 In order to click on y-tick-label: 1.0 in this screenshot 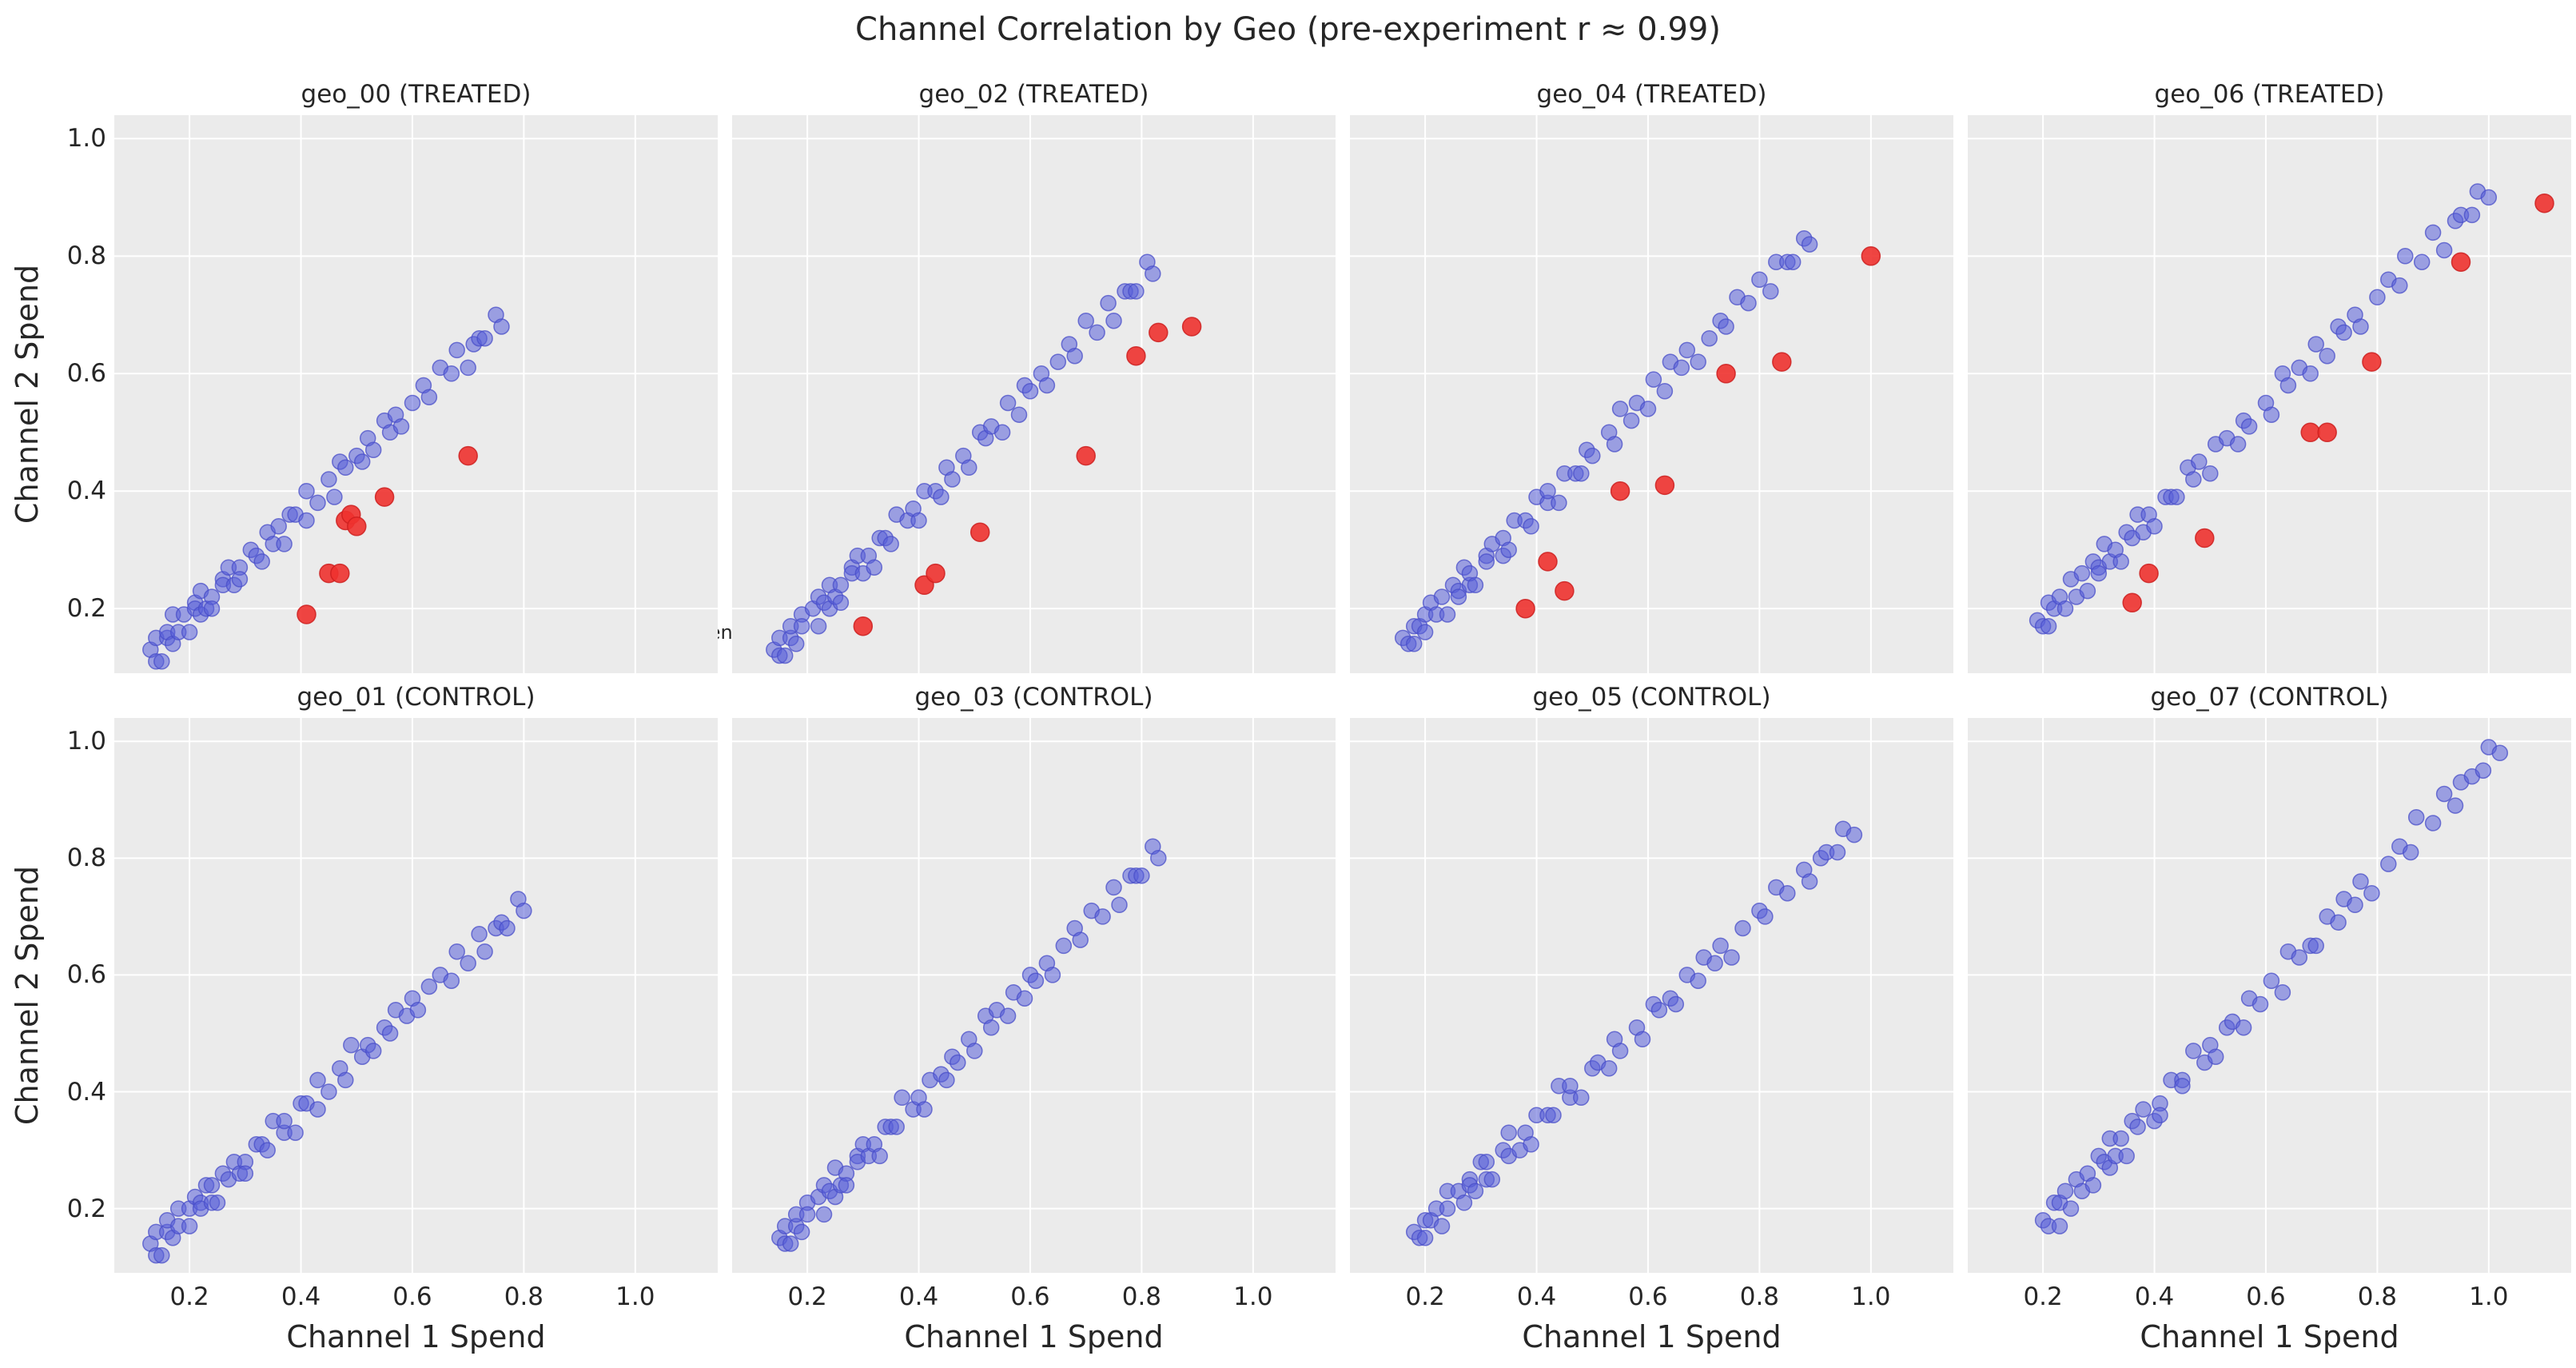, I will do `click(86, 742)`.